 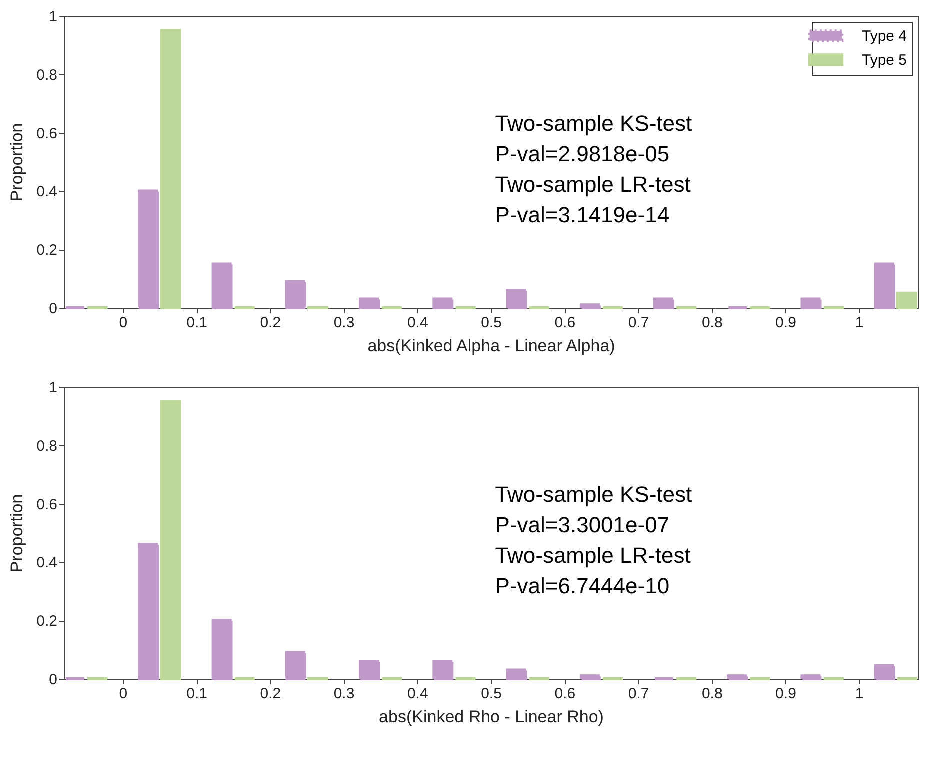 What do you see at coordinates (582, 215) in the screenshot?
I see `annotation: P-val=3.1419e-14` at bounding box center [582, 215].